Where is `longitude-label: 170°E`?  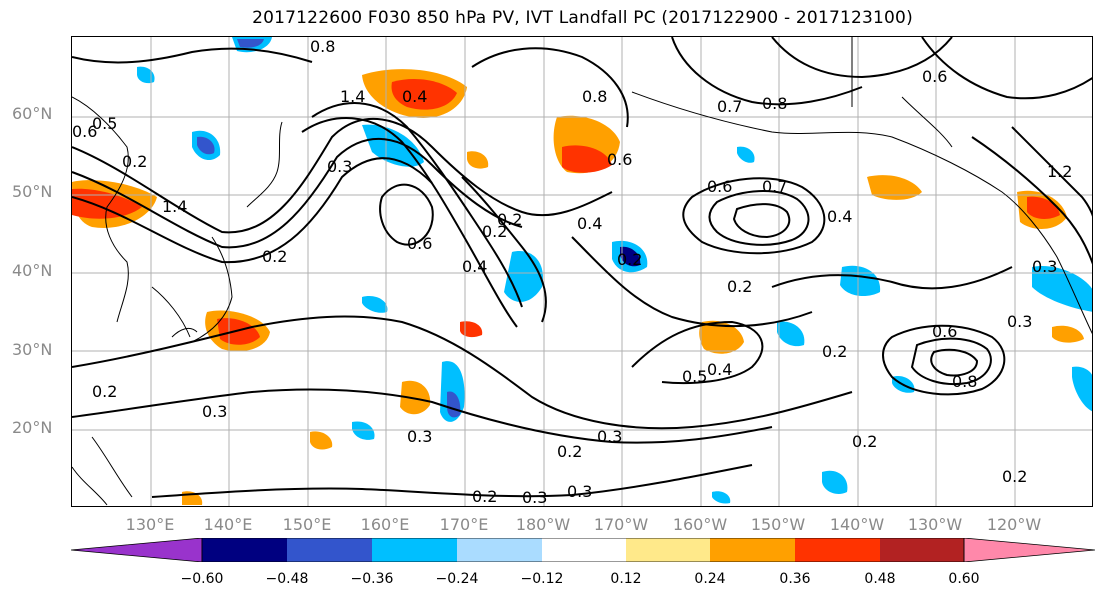
longitude-label: 170°E is located at coordinates (464, 524).